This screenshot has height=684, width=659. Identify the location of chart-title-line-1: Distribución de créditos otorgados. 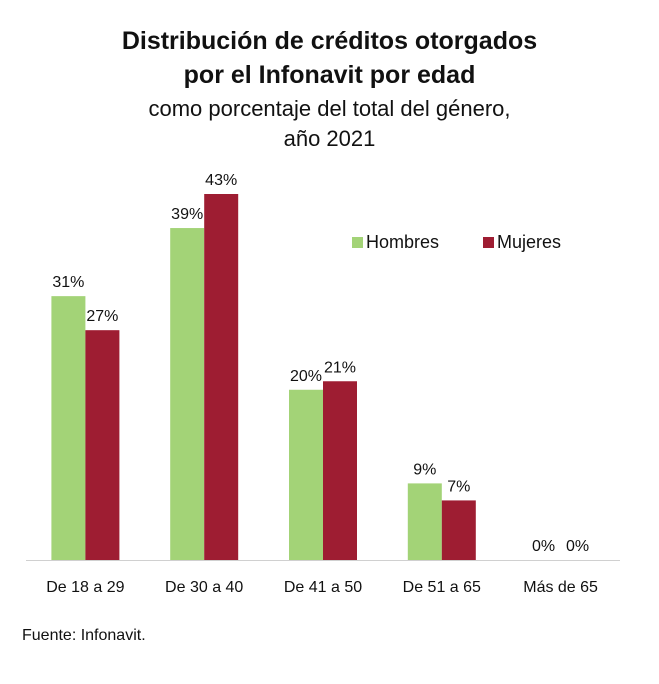
(329, 41).